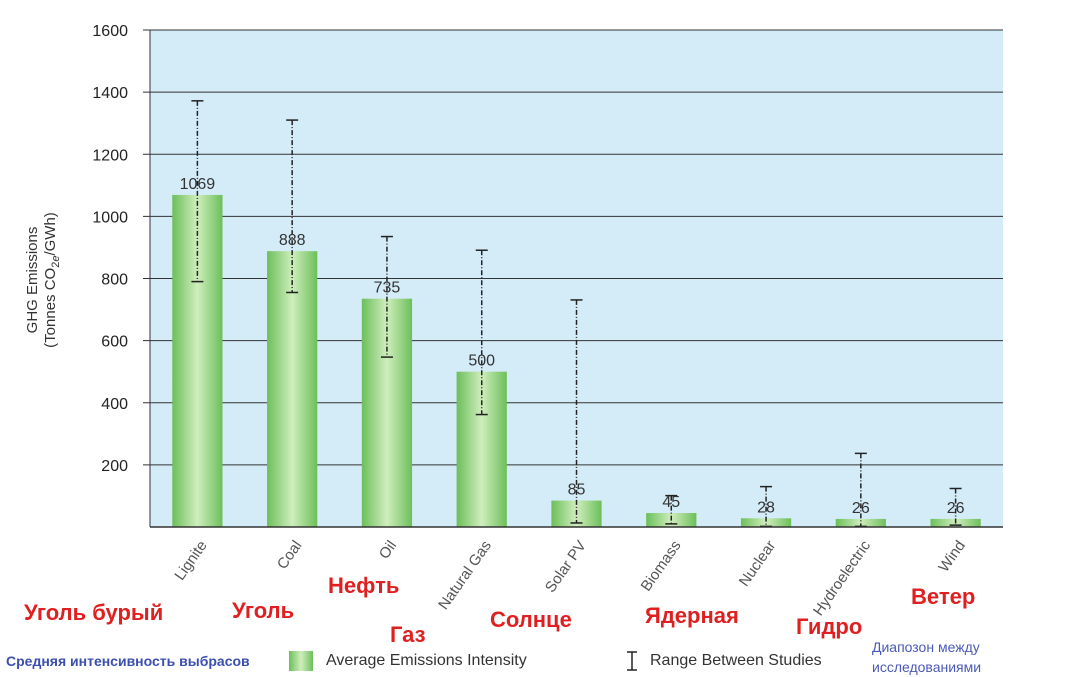 Image resolution: width=1081 pixels, height=677 pixels. What do you see at coordinates (481, 361) in the screenshot?
I see `data-label: 500` at bounding box center [481, 361].